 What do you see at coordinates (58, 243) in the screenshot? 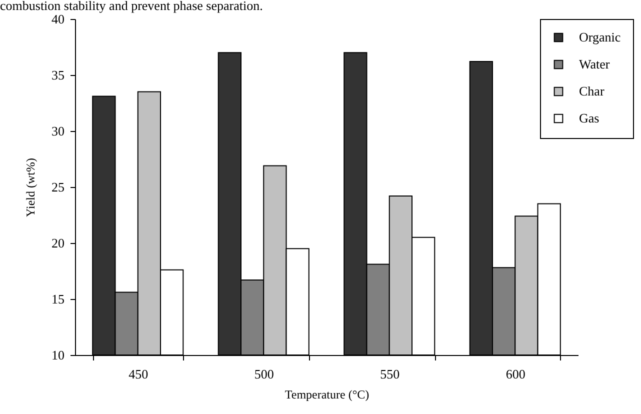
I see `y-tick-label: 20` at bounding box center [58, 243].